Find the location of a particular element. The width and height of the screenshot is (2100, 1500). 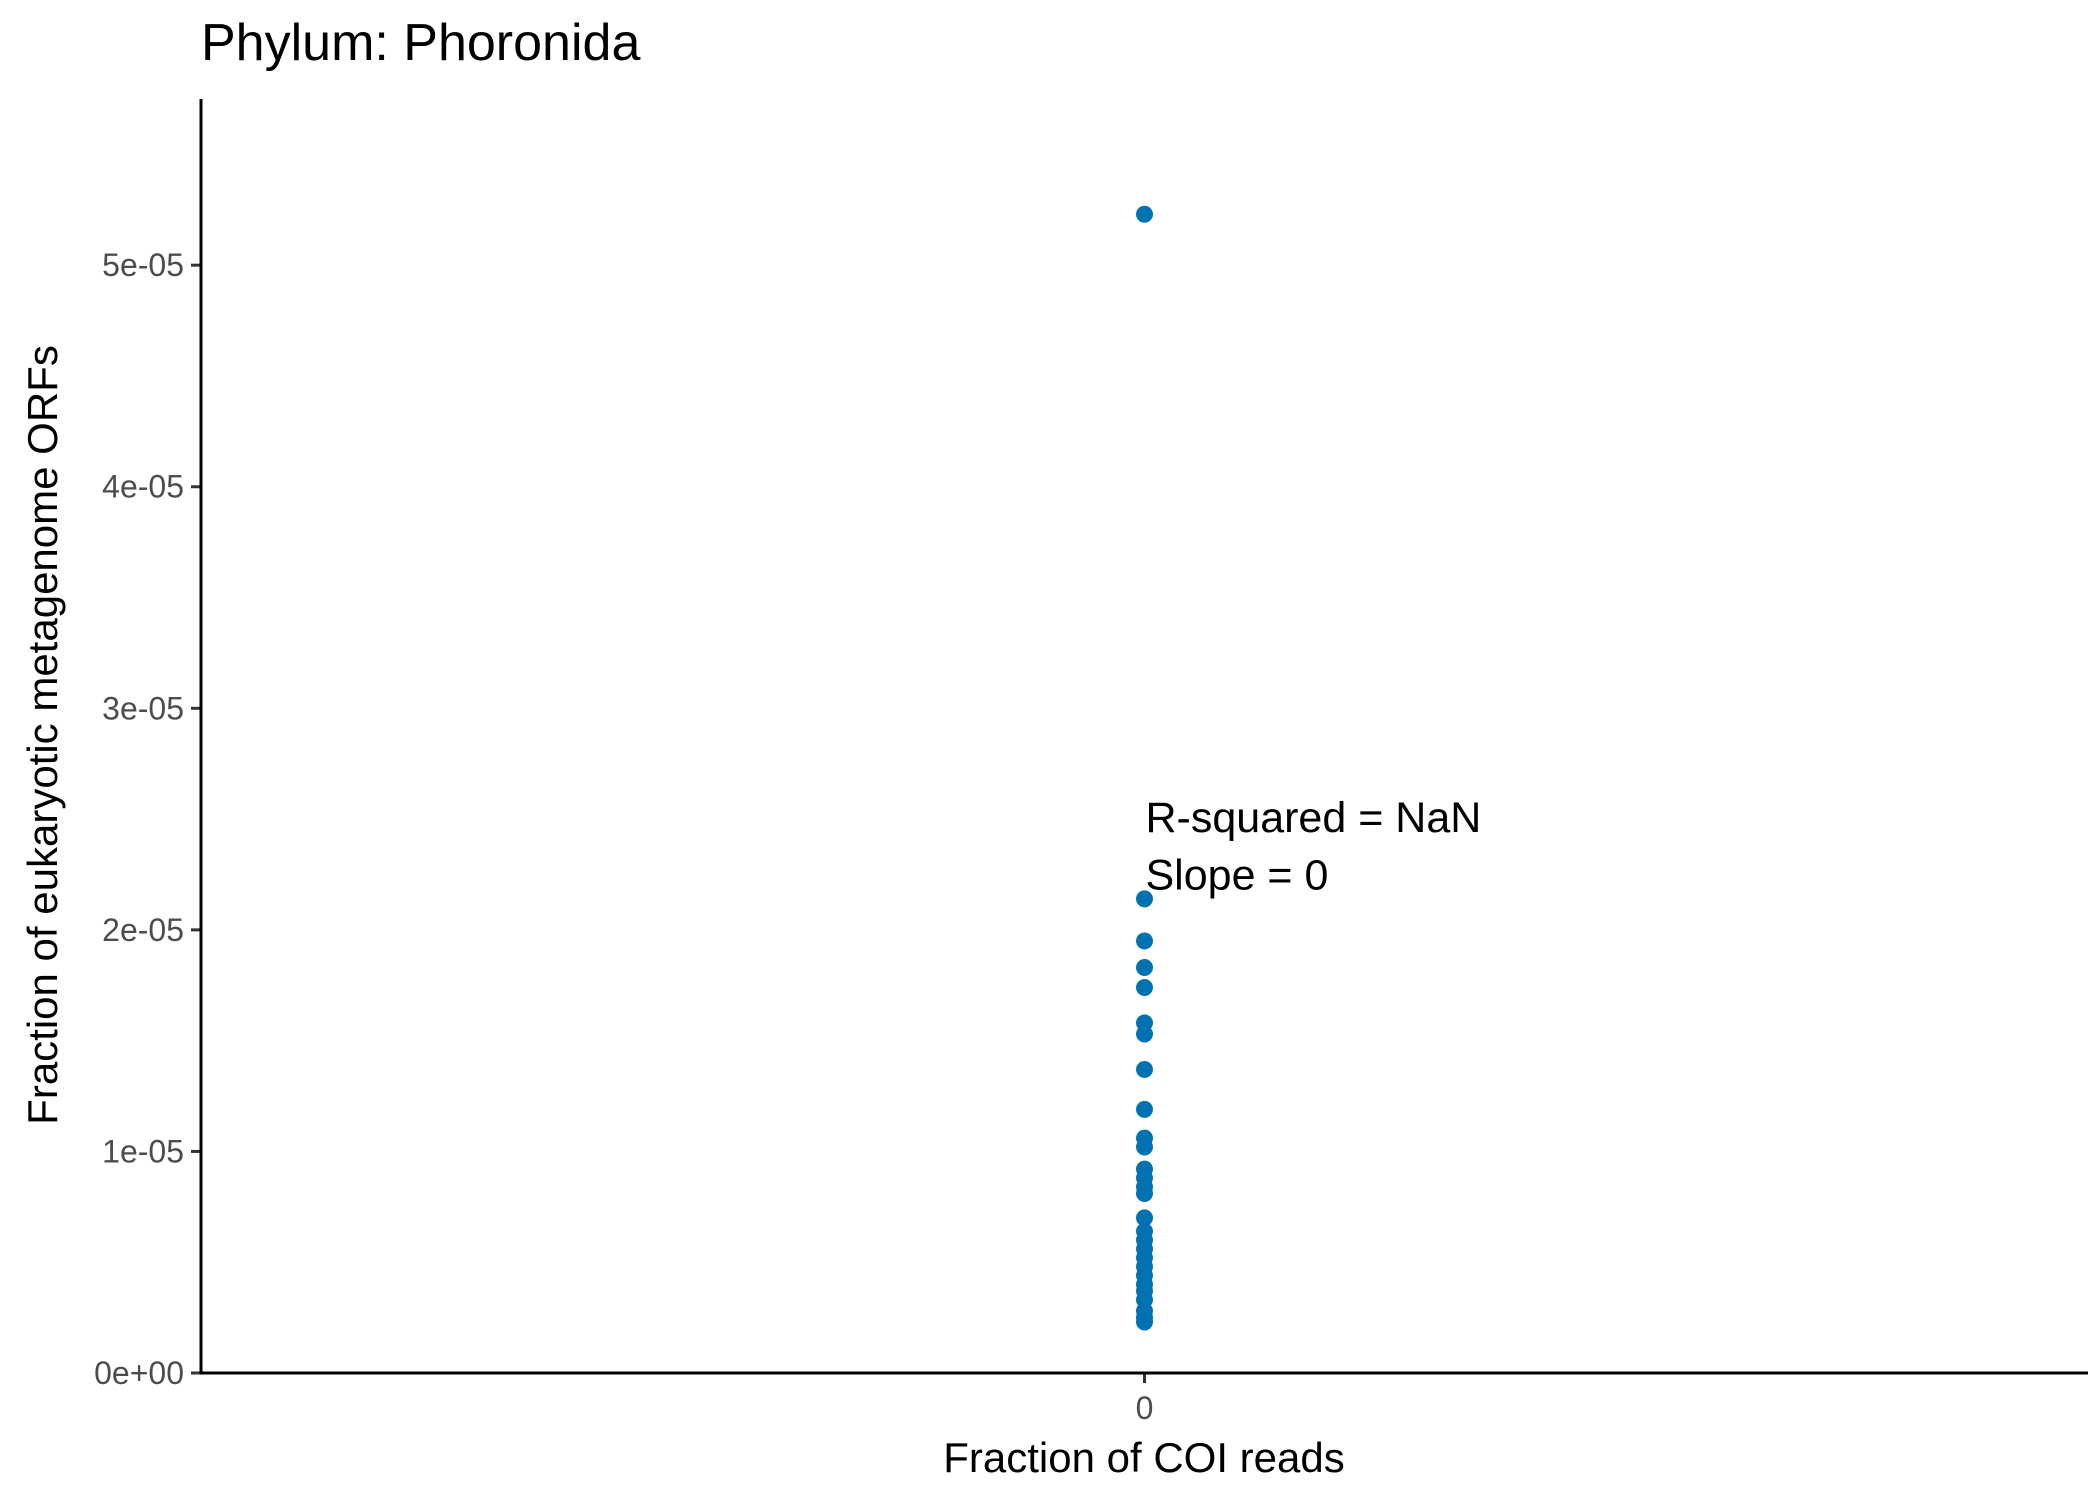

annotation-text: Slope = 0 is located at coordinates (1237, 875).